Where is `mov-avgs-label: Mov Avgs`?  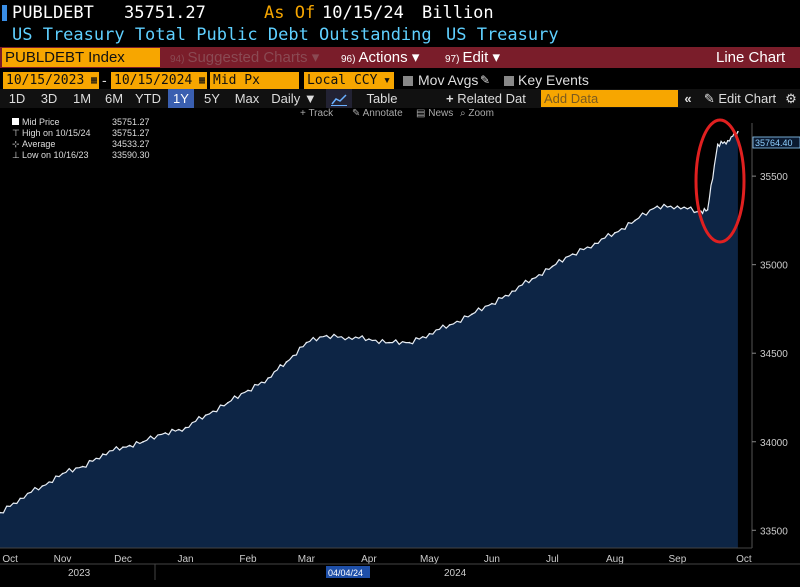 mov-avgs-label: Mov Avgs is located at coordinates (448, 80).